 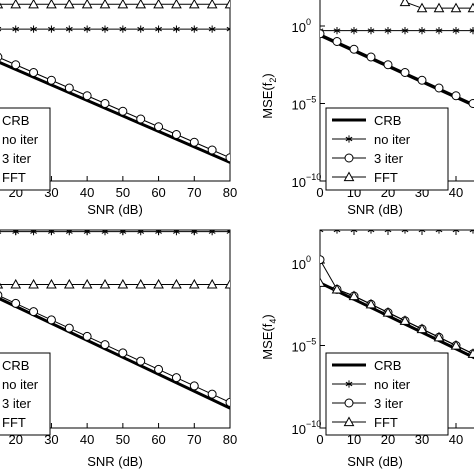 What do you see at coordinates (25, 394) in the screenshot?
I see `legend-box` at bounding box center [25, 394].